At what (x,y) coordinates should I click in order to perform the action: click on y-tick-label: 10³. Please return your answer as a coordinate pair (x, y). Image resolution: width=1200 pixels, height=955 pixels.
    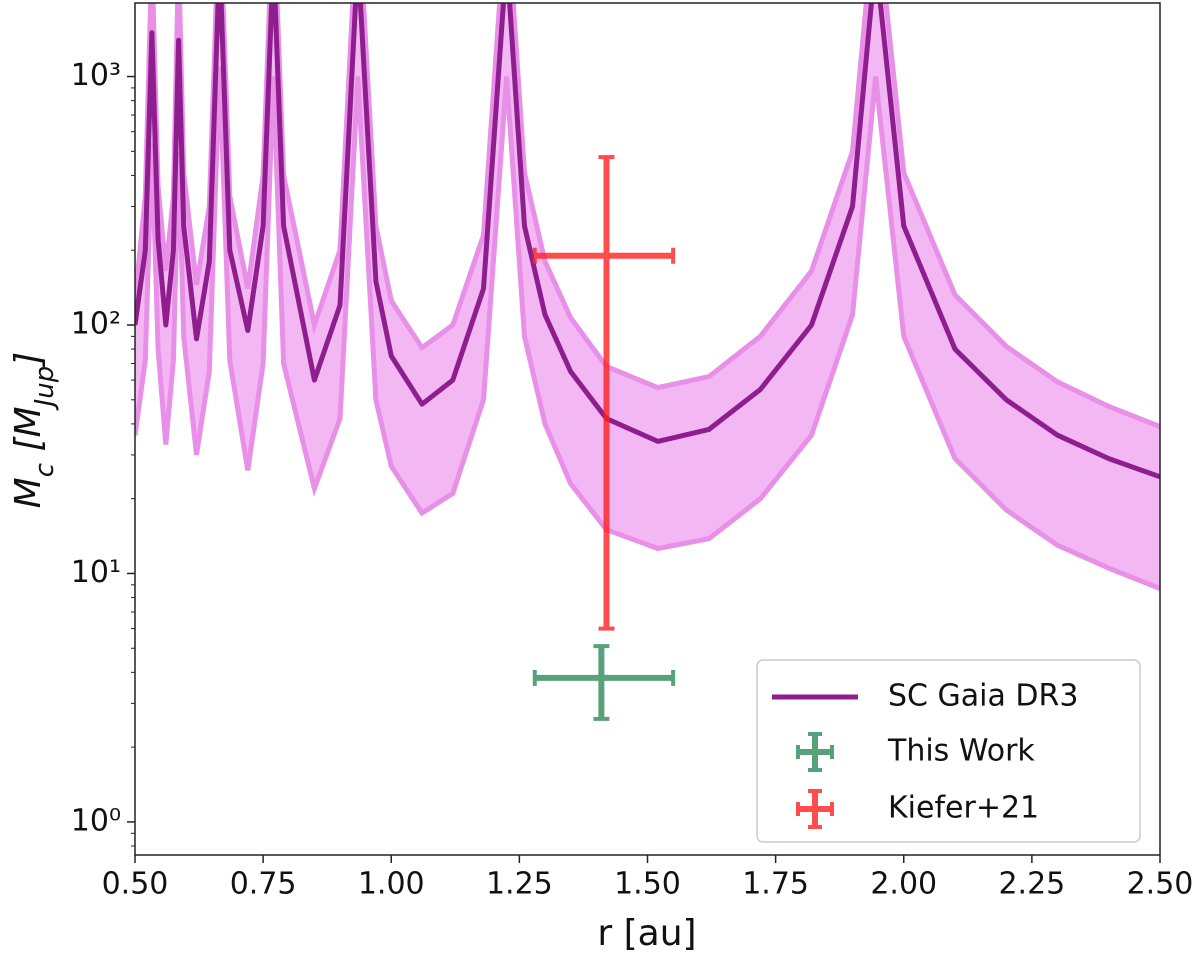
    Looking at the image, I should click on (96, 75).